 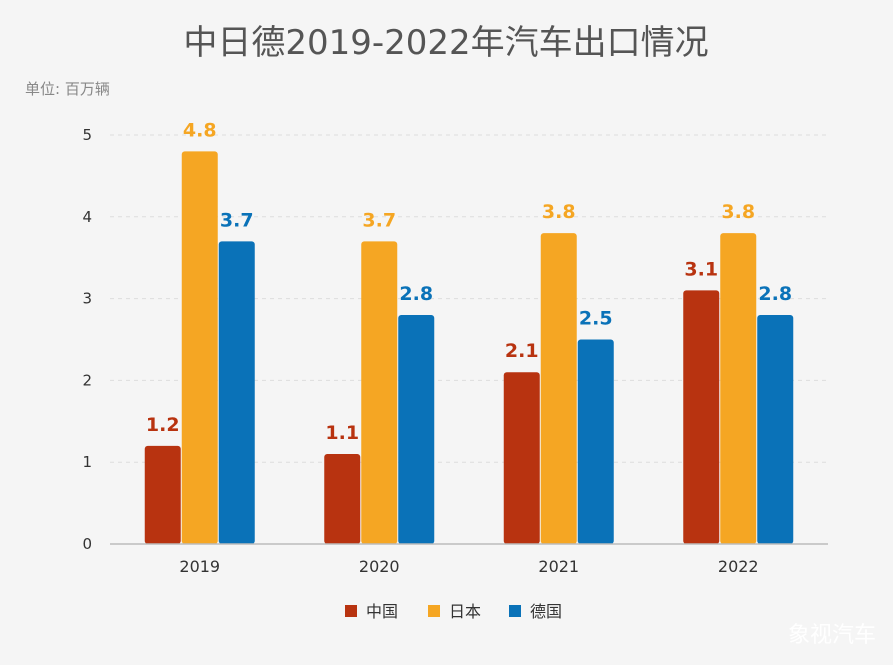 I want to click on legend-label: 中国, so click(x=382, y=611).